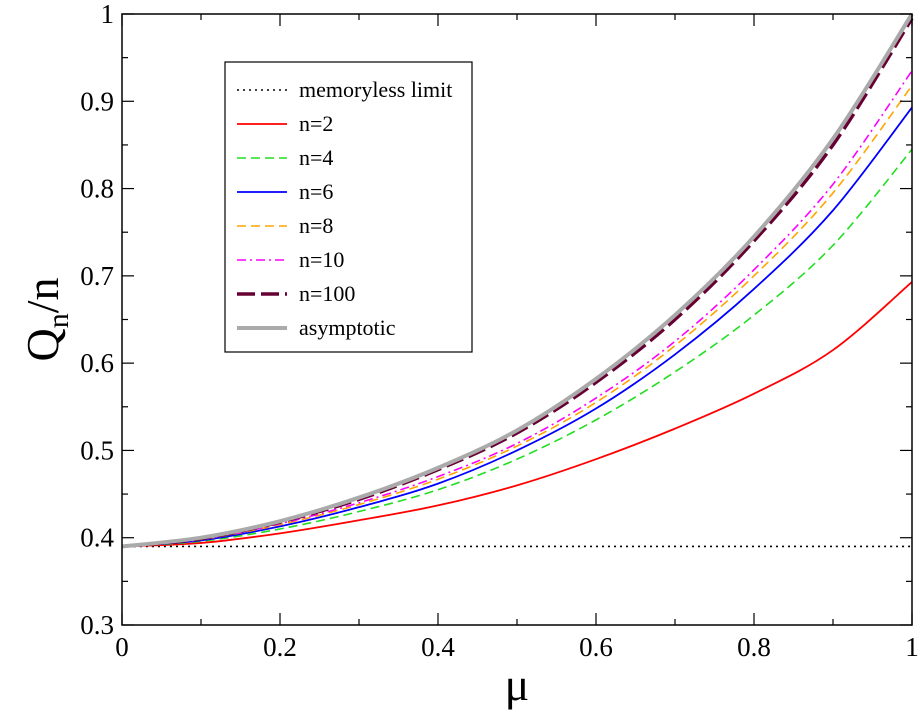 The height and width of the screenshot is (711, 920). Describe the element at coordinates (327, 293) in the screenshot. I see `legend-entry-label: n=100` at that location.